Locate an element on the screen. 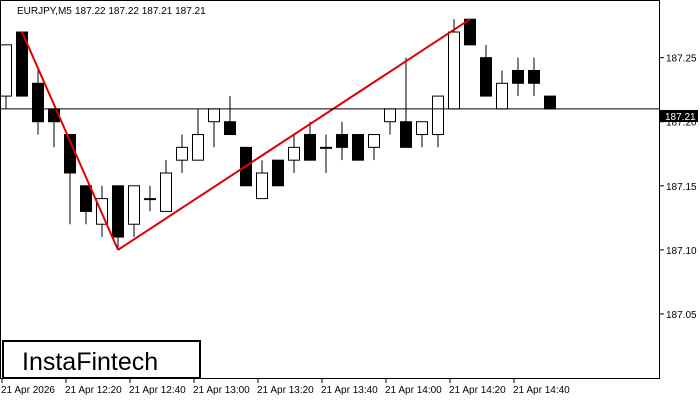  y-tick-label: 187.10 is located at coordinates (681, 251).